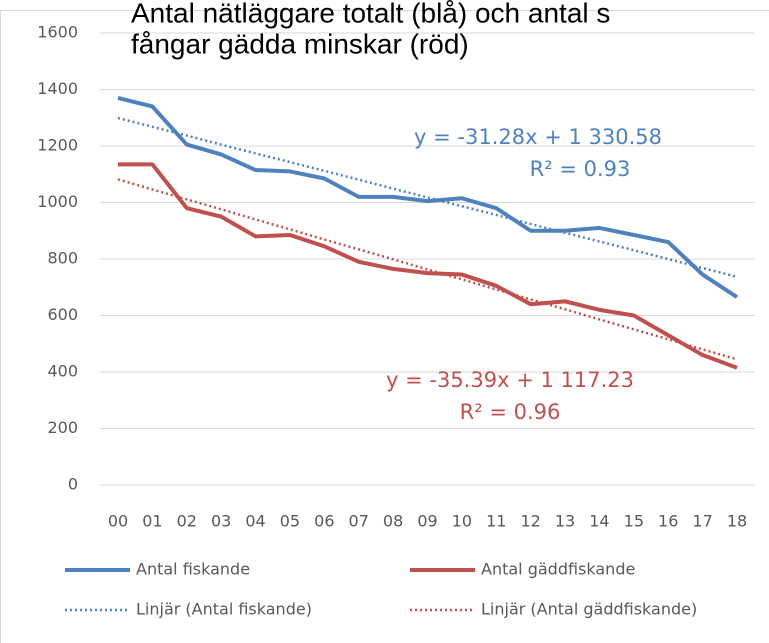 This screenshot has height=643, width=769. What do you see at coordinates (187, 521) in the screenshot?
I see `x-tick-label: 02` at bounding box center [187, 521].